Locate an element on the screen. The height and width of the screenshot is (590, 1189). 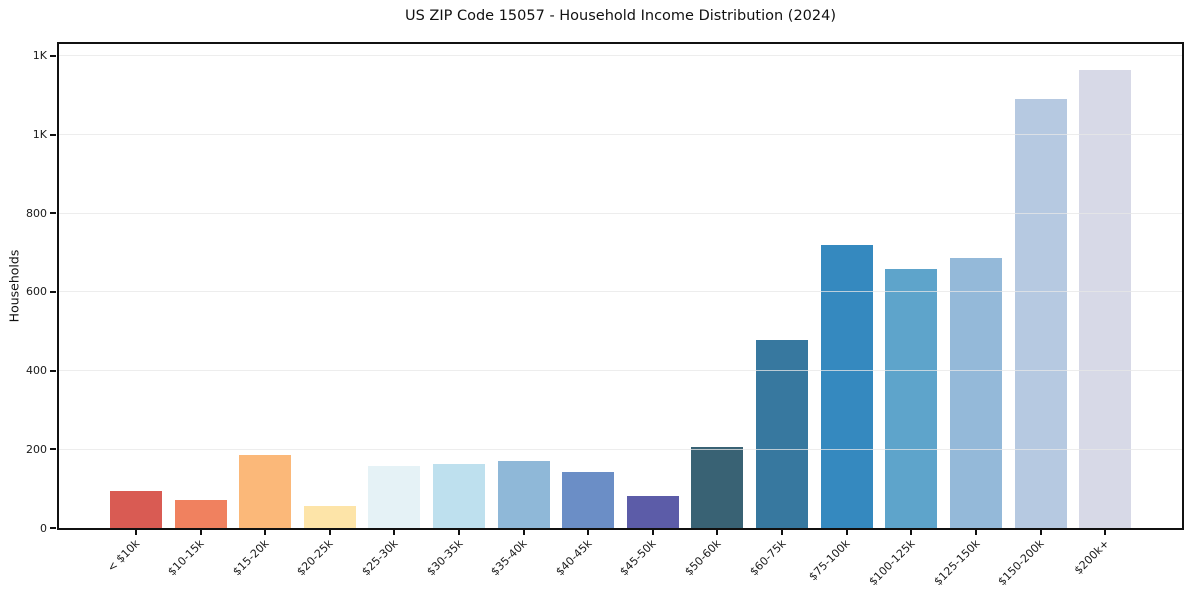
x-tick-label: $10-15k is located at coordinates (186, 558).